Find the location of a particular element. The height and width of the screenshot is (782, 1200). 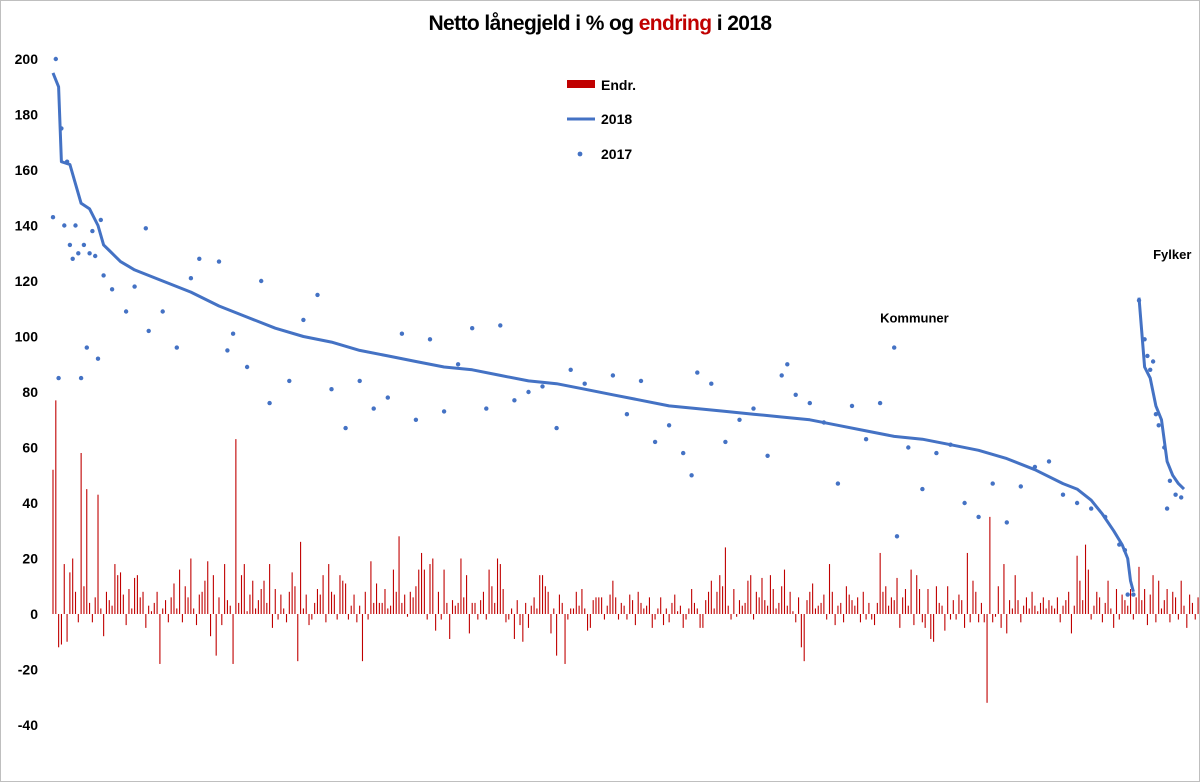

y-tick-label: 60 is located at coordinates (30, 448).